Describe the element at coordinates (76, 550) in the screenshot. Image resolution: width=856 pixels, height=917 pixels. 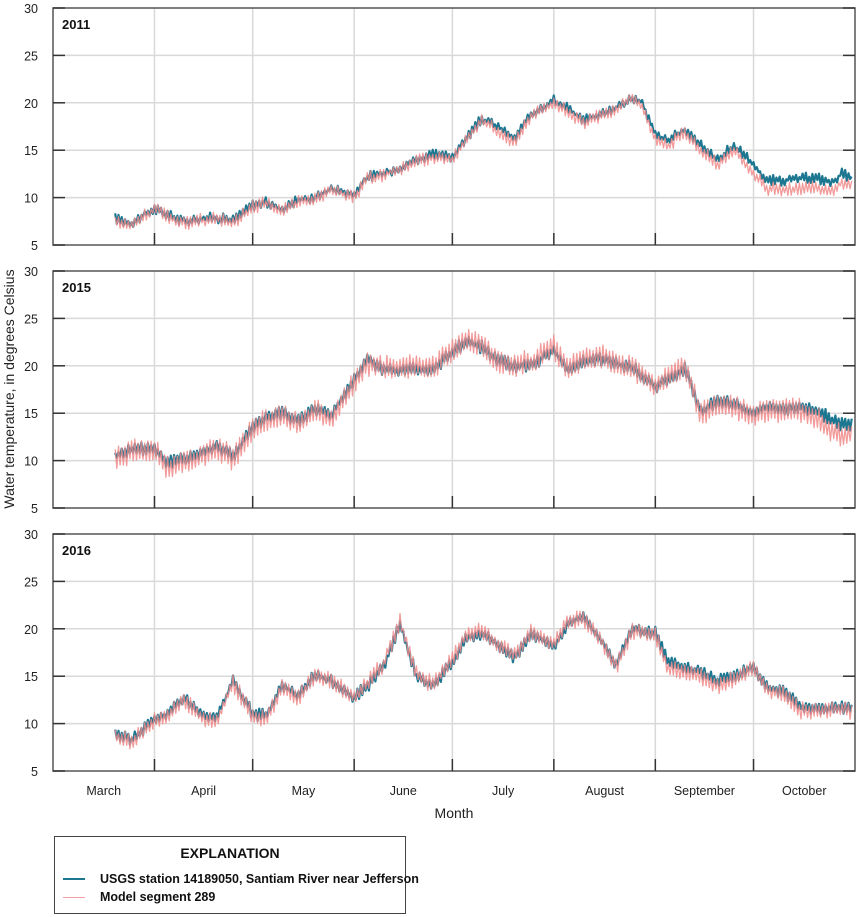
I see `panel-title: 2016` at that location.